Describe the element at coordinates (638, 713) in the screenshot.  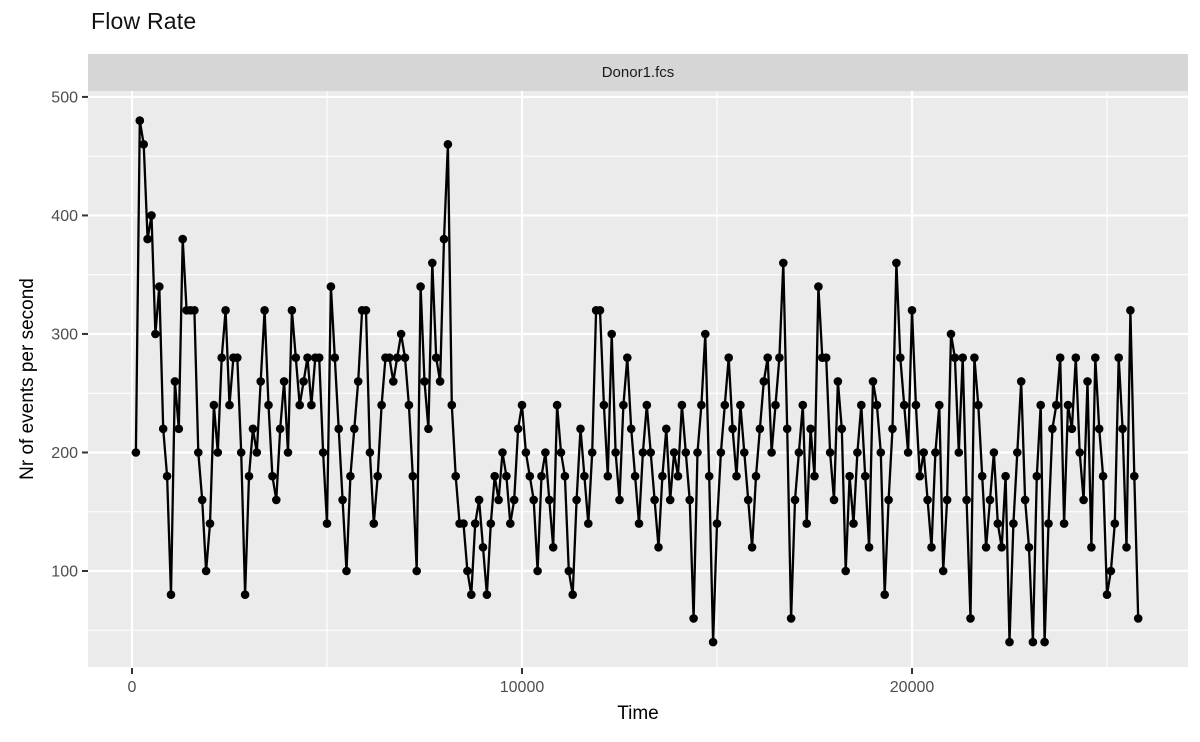
I see `x-axis-title: Time` at that location.